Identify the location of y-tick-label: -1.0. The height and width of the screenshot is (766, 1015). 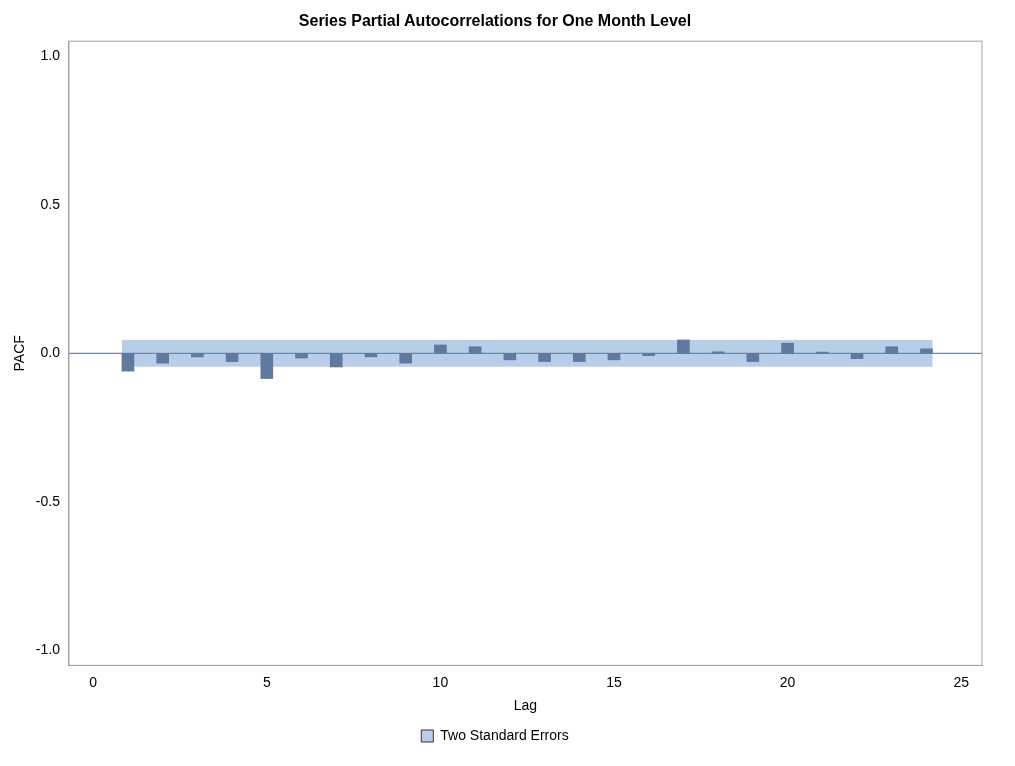
(48, 649).